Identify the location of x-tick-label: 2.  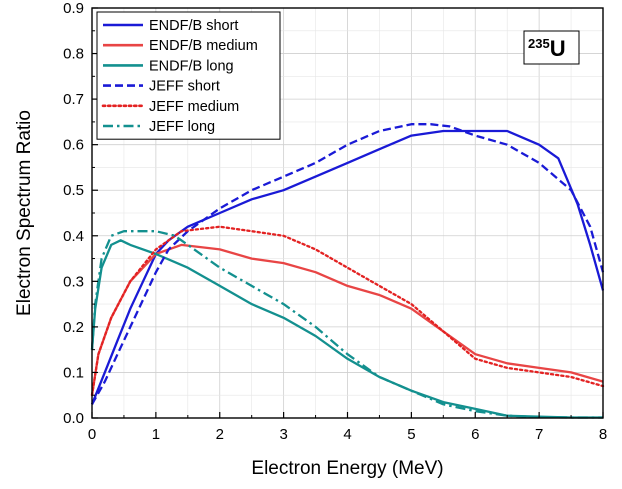
(220, 434).